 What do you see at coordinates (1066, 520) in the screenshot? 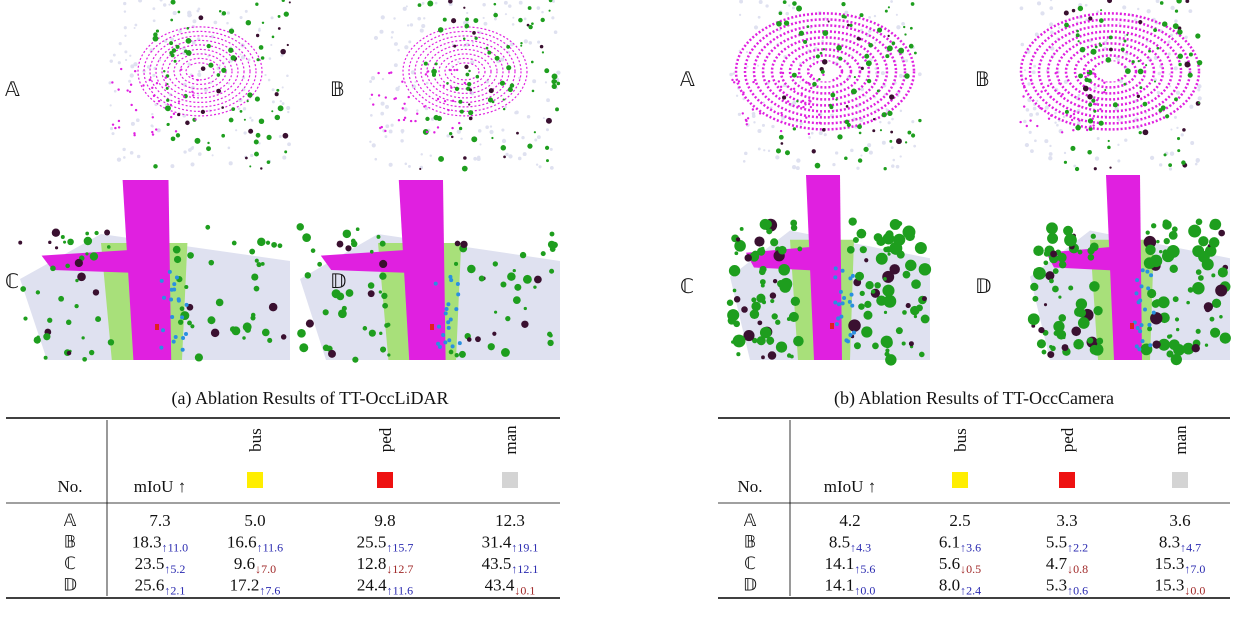
I see `cell: 3.3` at bounding box center [1066, 520].